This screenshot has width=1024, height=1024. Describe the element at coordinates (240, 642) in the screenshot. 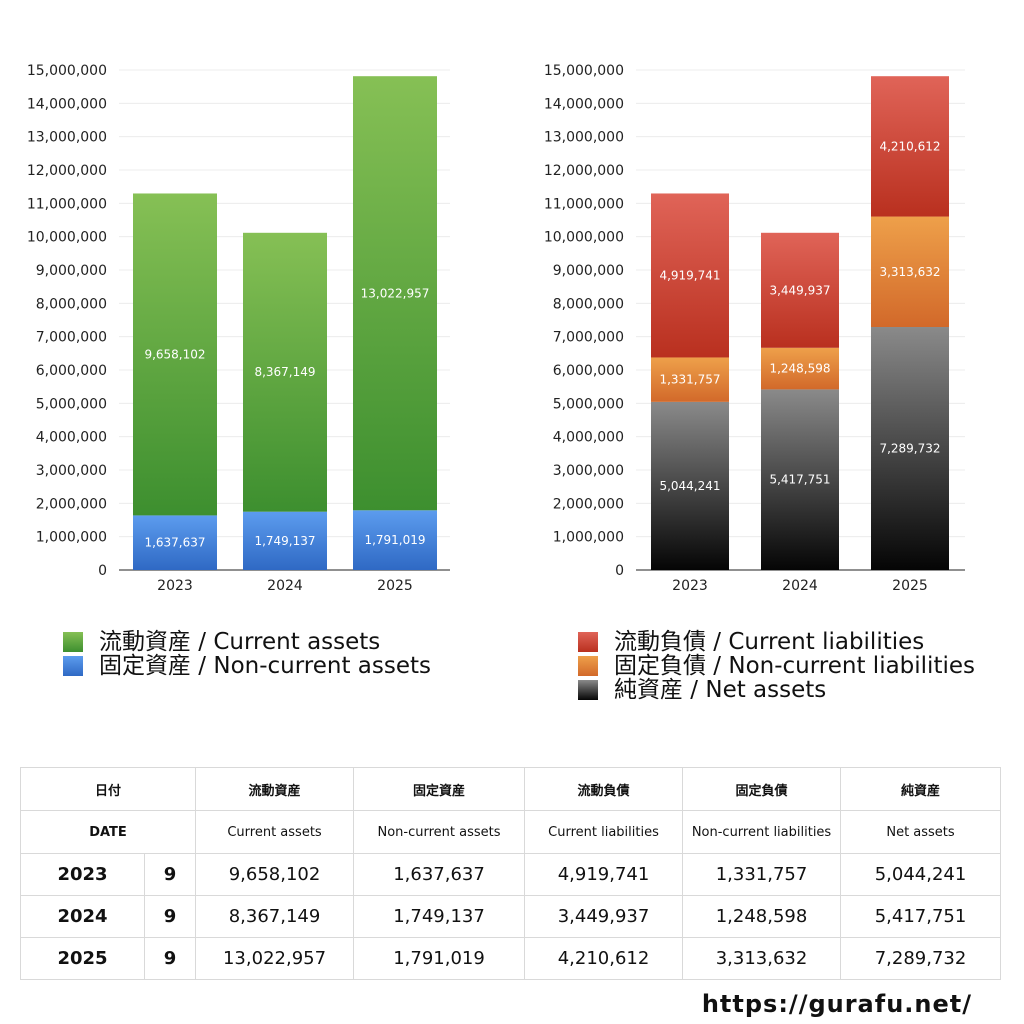

I see `legend-label: 流動資産 / Current assets` at that location.